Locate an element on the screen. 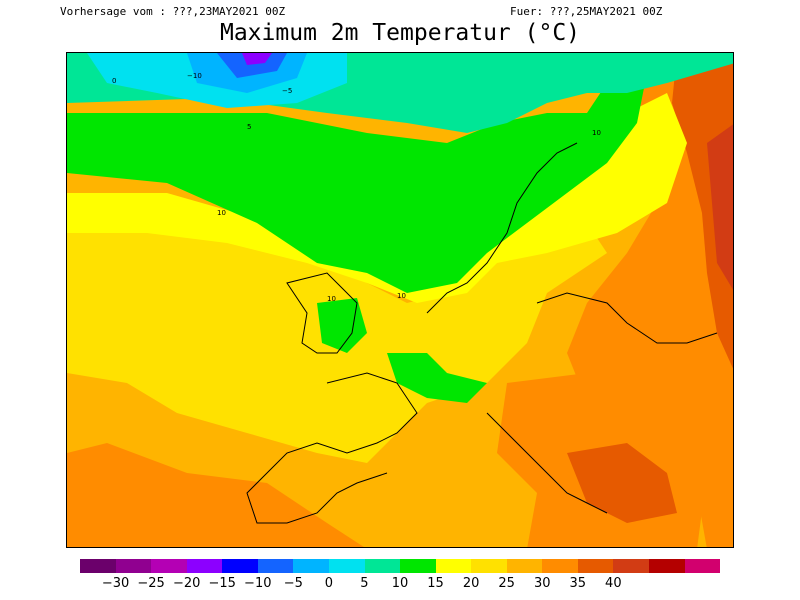 This screenshot has width=800, height=600. color-scale-label: 5 is located at coordinates (364, 583).